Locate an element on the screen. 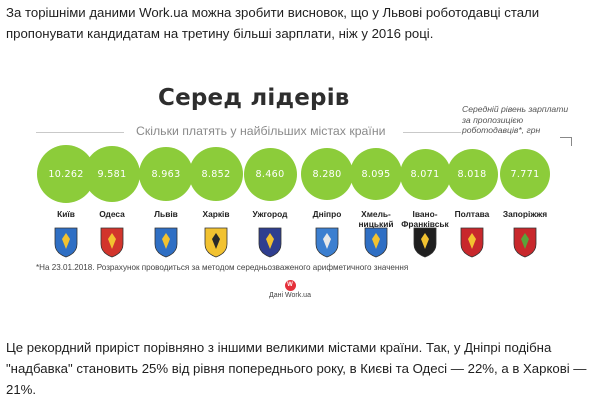  bubble-9: 8.018 is located at coordinates (472, 174).